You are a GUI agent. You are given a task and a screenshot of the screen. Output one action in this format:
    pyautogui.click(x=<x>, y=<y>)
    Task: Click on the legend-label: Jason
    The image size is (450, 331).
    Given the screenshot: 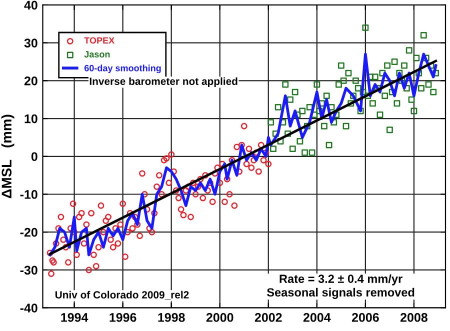 What is the action you would take?
    pyautogui.click(x=97, y=54)
    